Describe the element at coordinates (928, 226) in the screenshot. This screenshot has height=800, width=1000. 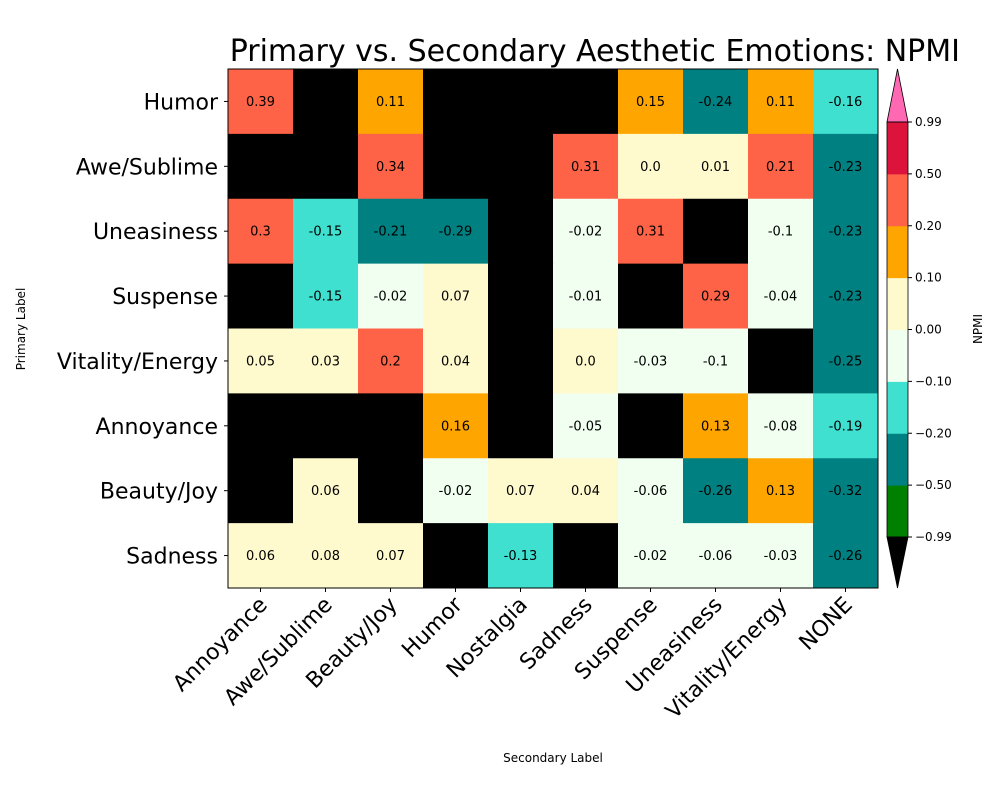
I see `colorbar-tick-label: 0.20` at that location.